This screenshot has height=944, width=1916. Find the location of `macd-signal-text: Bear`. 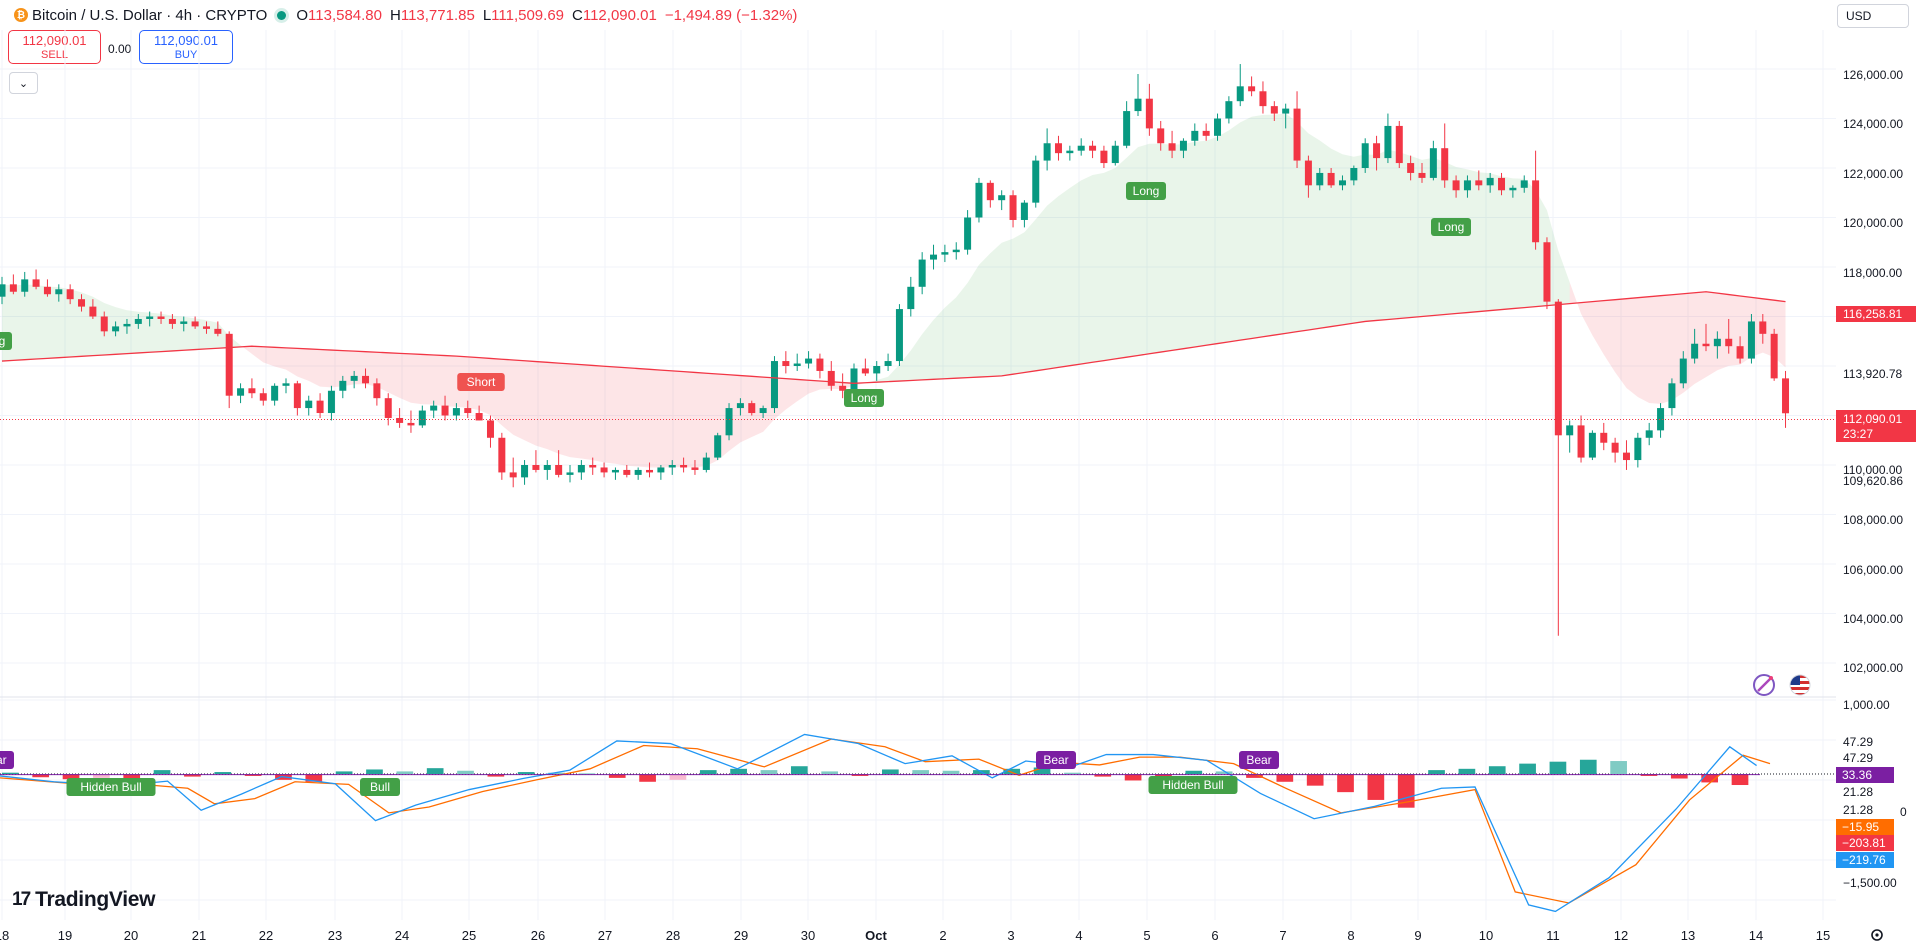

macd-signal-text: Bear is located at coordinates (1258, 760).